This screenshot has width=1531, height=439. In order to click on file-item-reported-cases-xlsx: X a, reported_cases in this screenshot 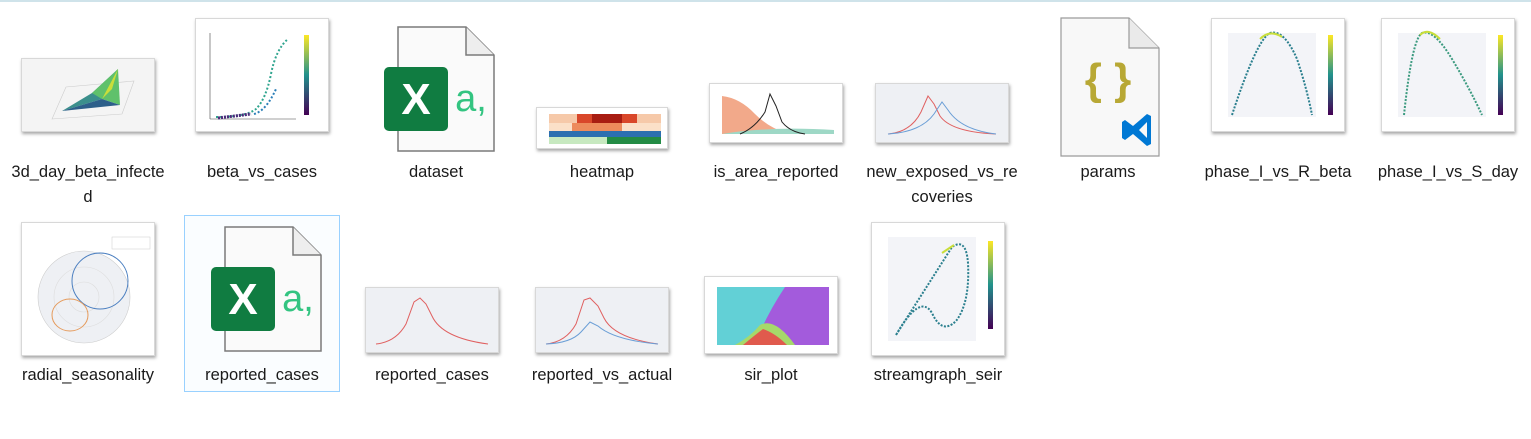, I will do `click(262, 303)`.